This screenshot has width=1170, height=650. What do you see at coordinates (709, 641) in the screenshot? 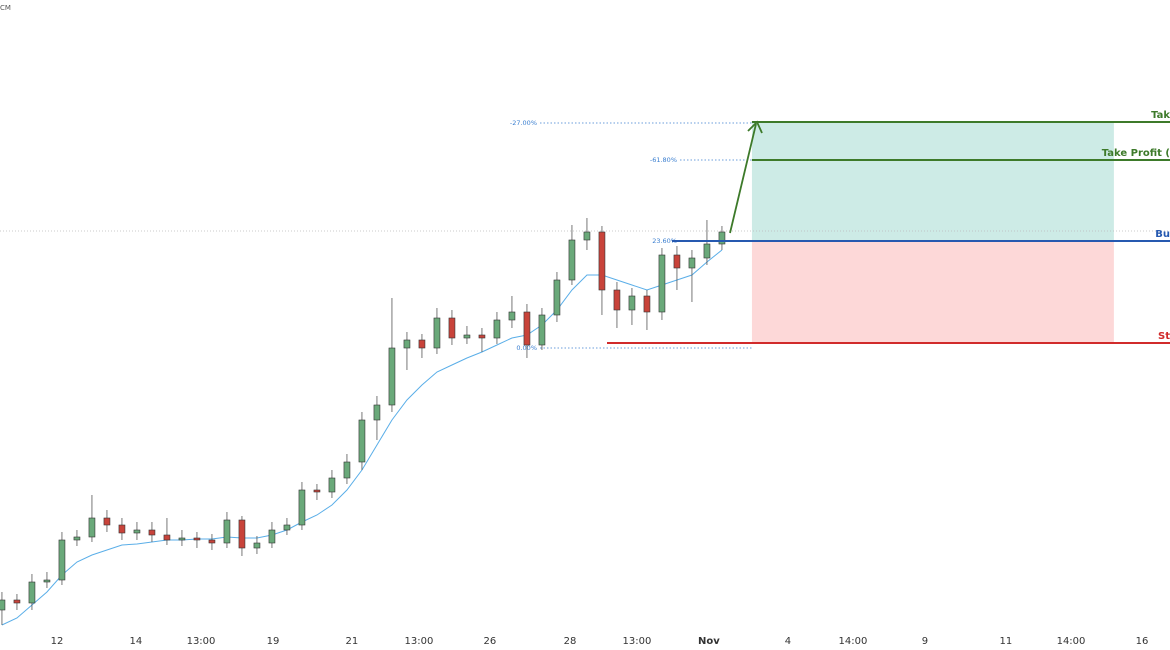
I see `x-tick-label: Nov` at bounding box center [709, 641].